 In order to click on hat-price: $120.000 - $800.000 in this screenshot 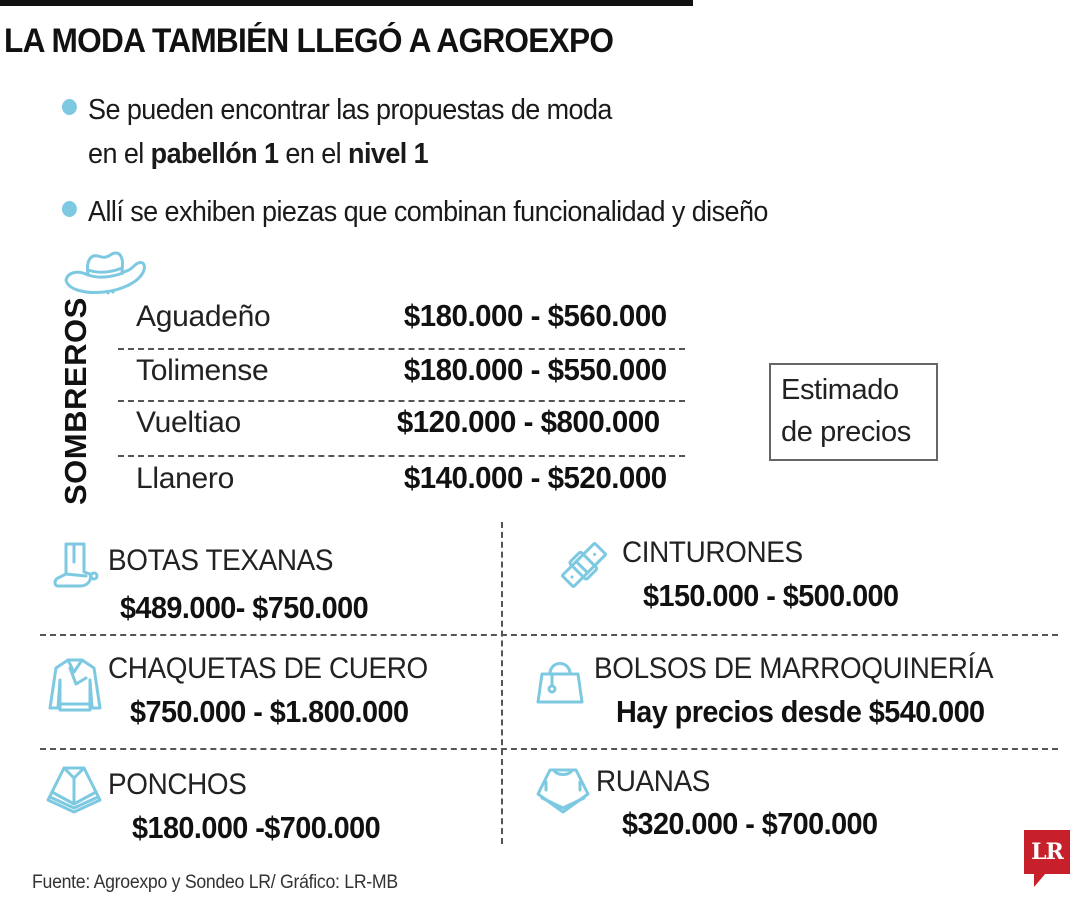, I will do `click(528, 421)`.